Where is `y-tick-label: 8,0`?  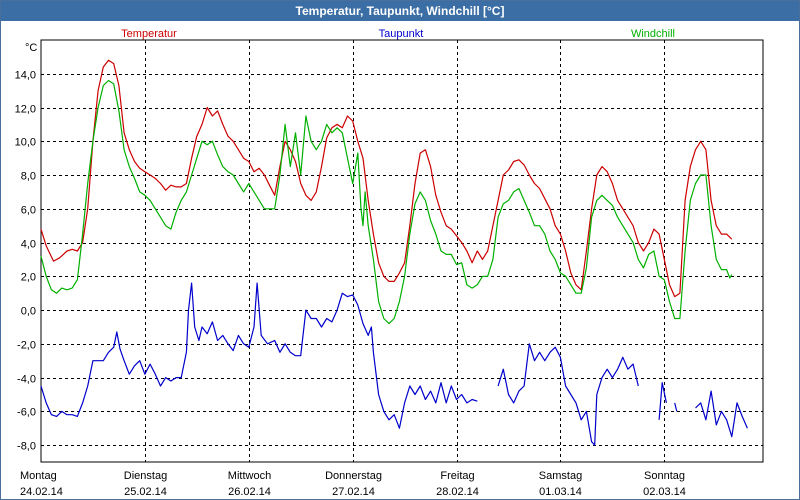 y-tick-label: 8,0 is located at coordinates (28, 177).